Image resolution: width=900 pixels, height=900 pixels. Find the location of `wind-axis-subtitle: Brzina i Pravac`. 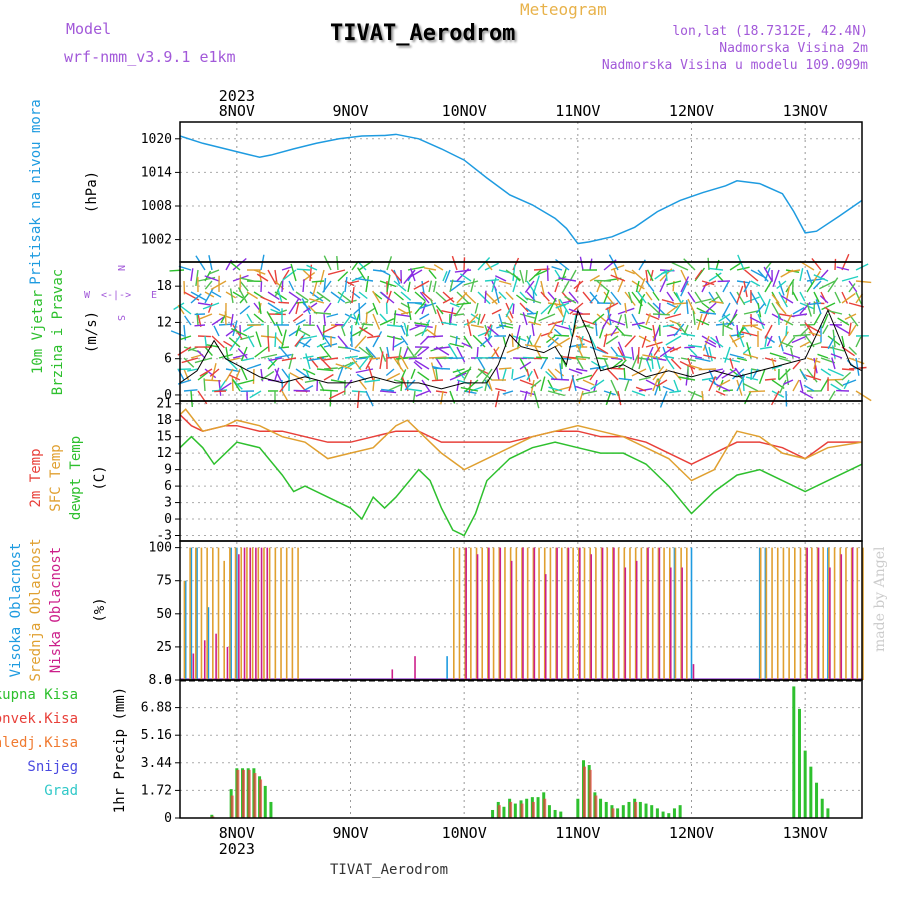

wind-axis-subtitle: Brzina i Pravac is located at coordinates (58, 332).